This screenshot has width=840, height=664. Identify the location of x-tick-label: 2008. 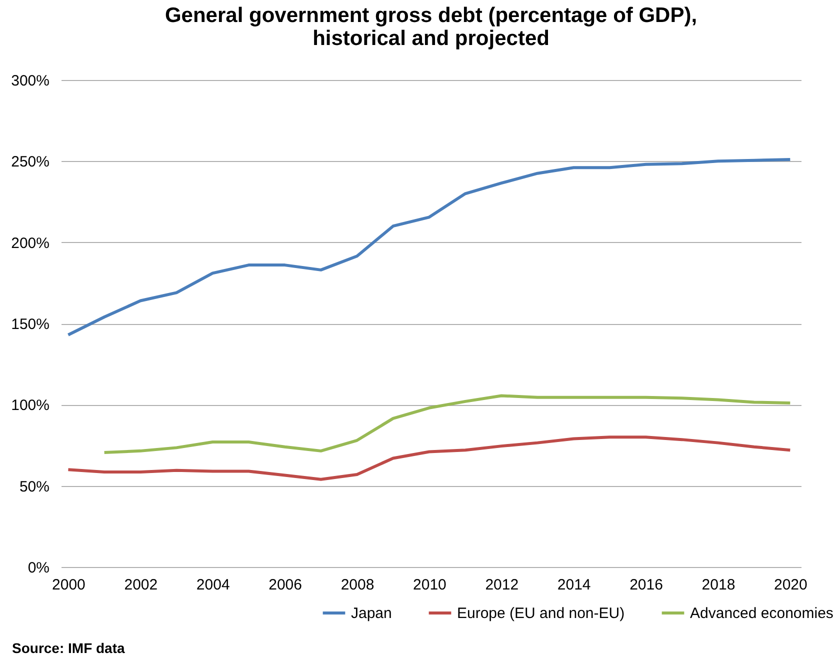
(357, 585).